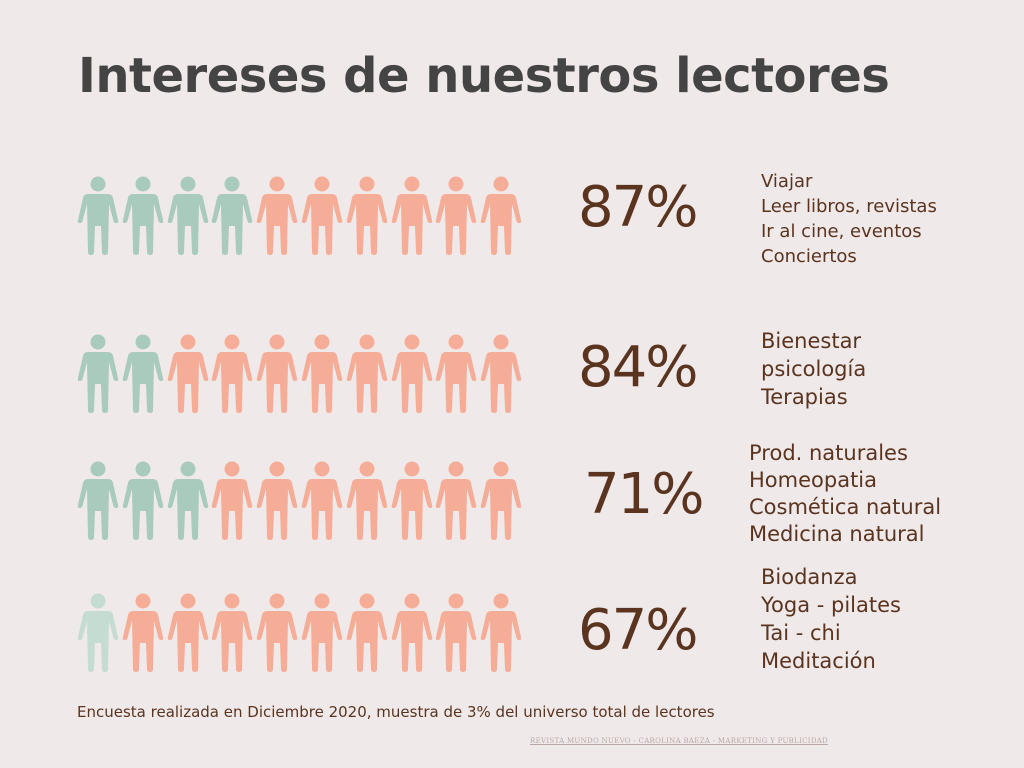  I want to click on interest-item: Leer libros, revistas, so click(849, 206).